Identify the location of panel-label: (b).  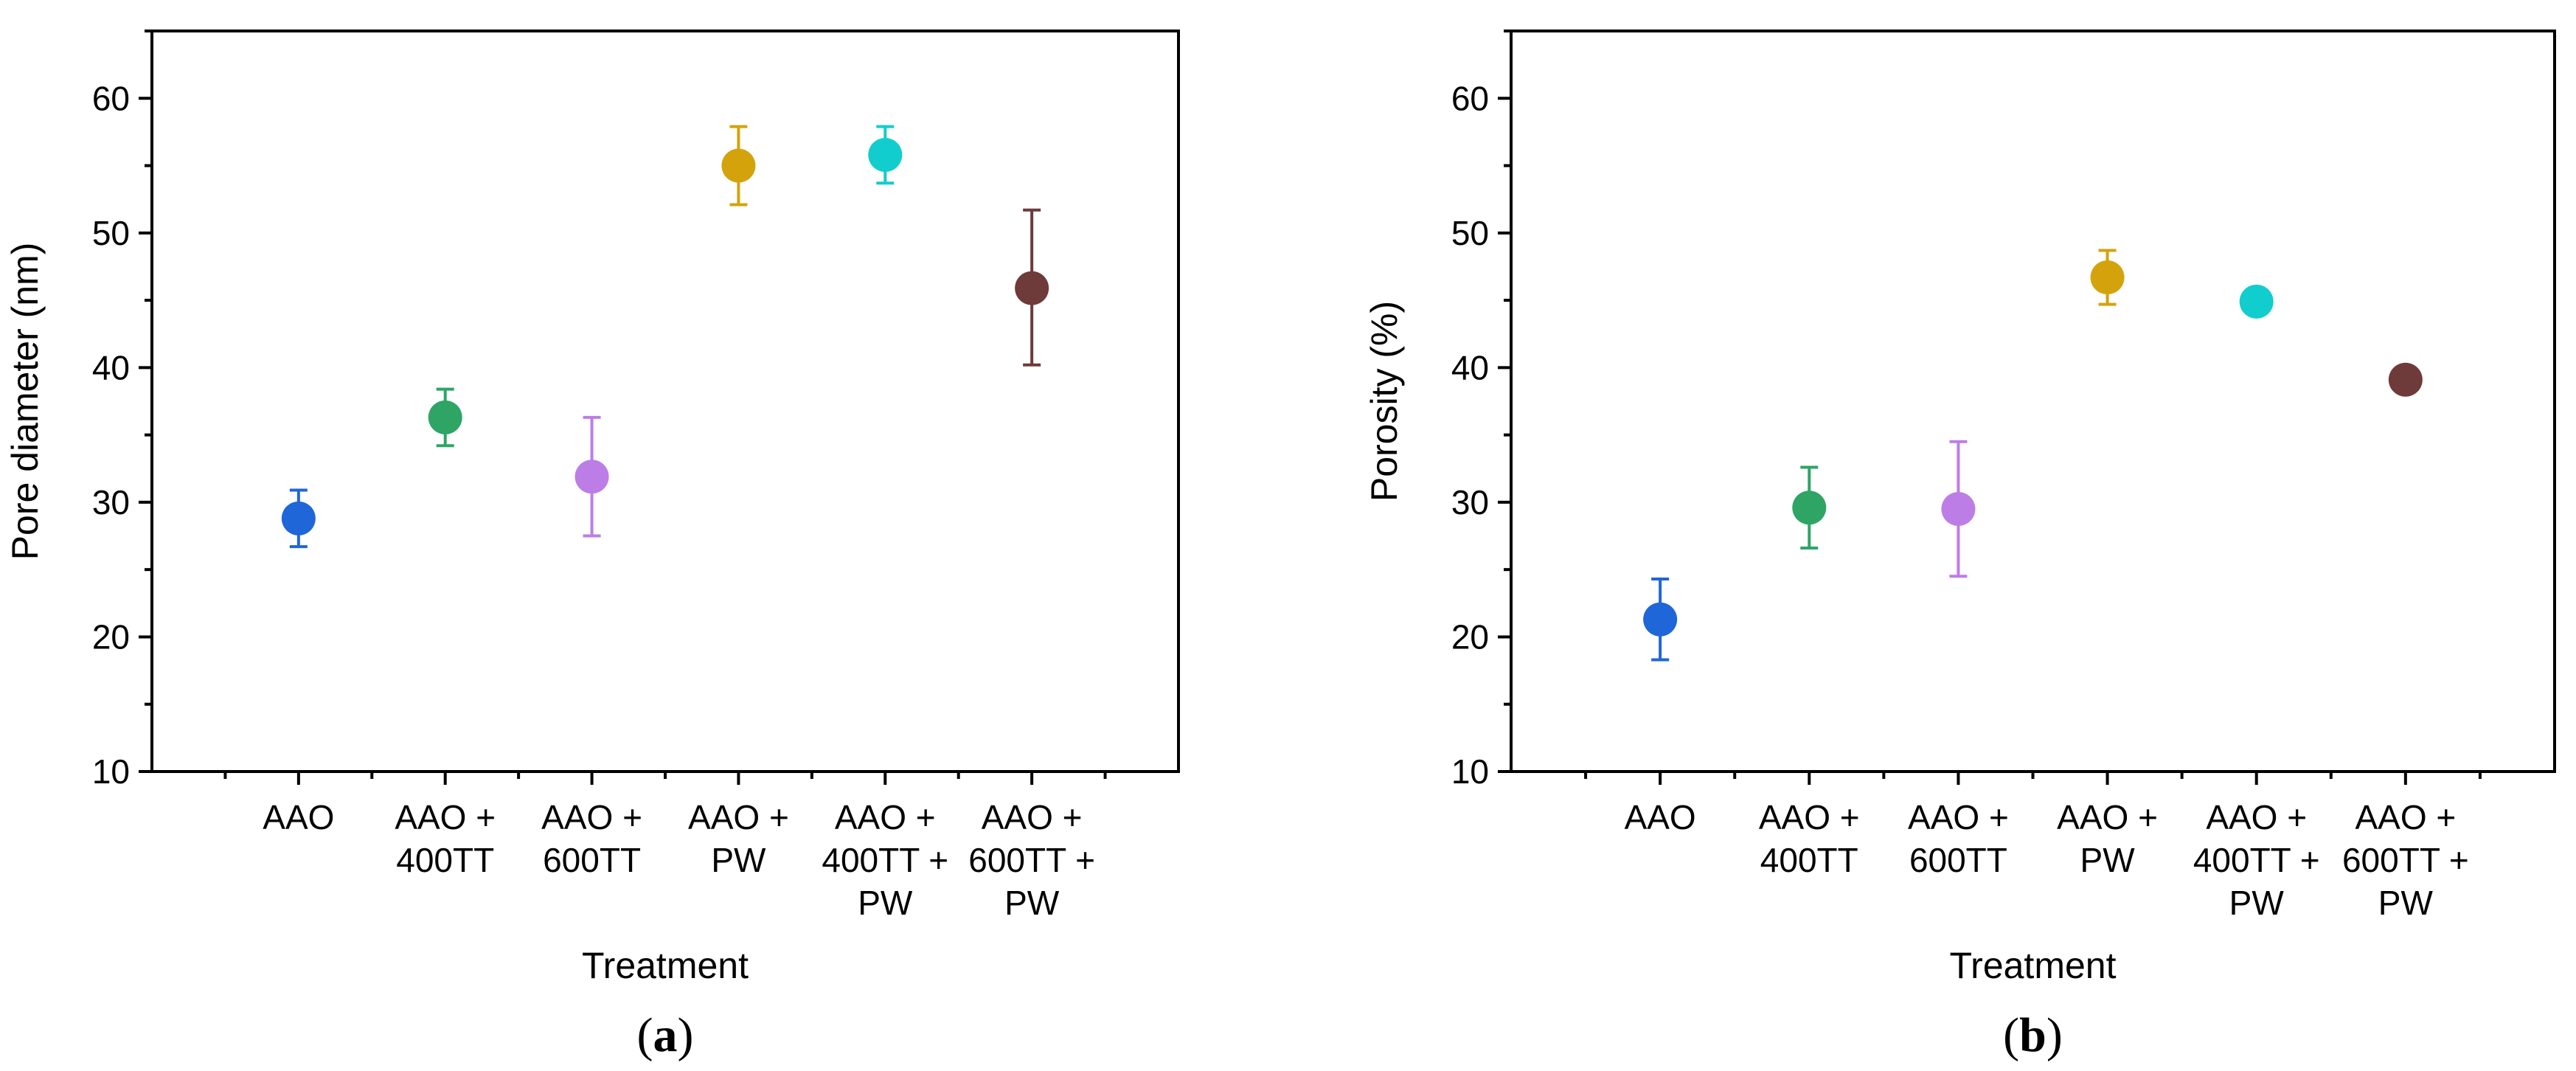
(2033, 1035).